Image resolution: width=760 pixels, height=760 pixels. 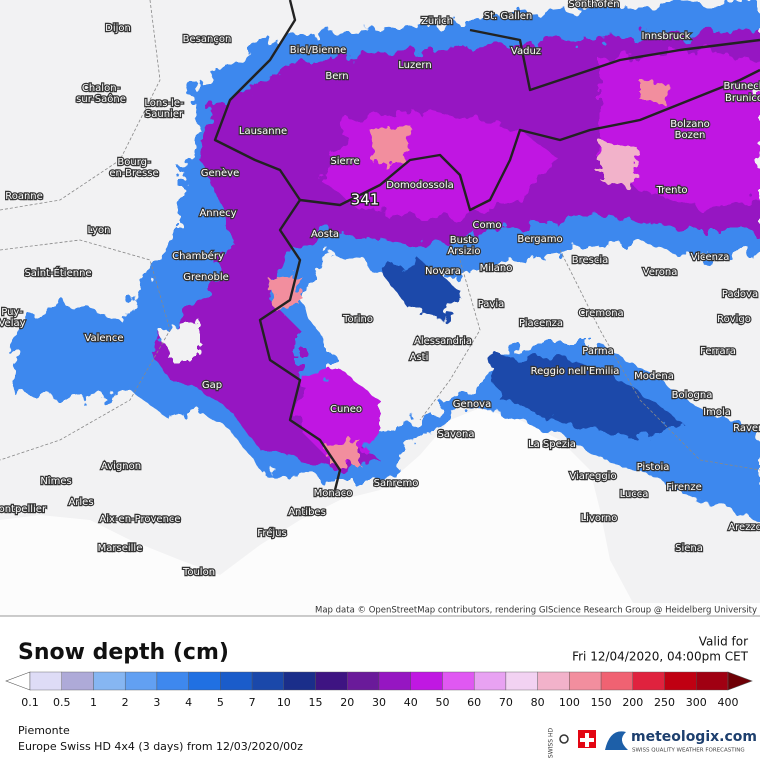 What do you see at coordinates (694, 737) in the screenshot?
I see `brand: meteologix.com` at bounding box center [694, 737].